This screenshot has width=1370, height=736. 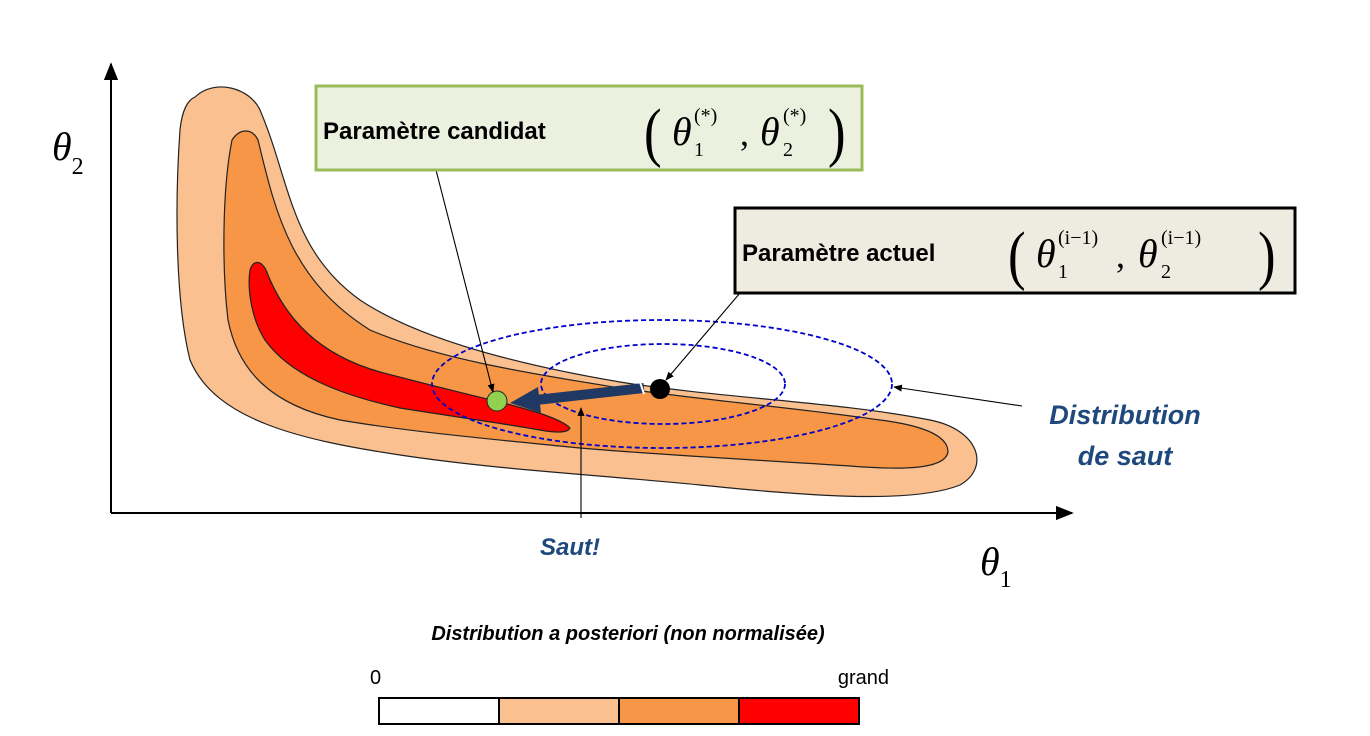 What do you see at coordinates (590, 394) in the screenshot?
I see `jump-arrow-shaft` at bounding box center [590, 394].